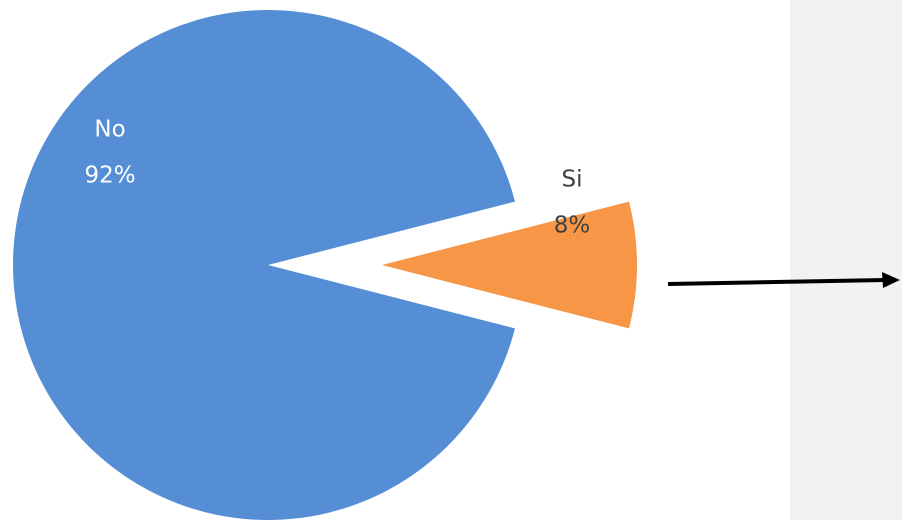  I want to click on slice-value-label: 8%, so click(572, 226).